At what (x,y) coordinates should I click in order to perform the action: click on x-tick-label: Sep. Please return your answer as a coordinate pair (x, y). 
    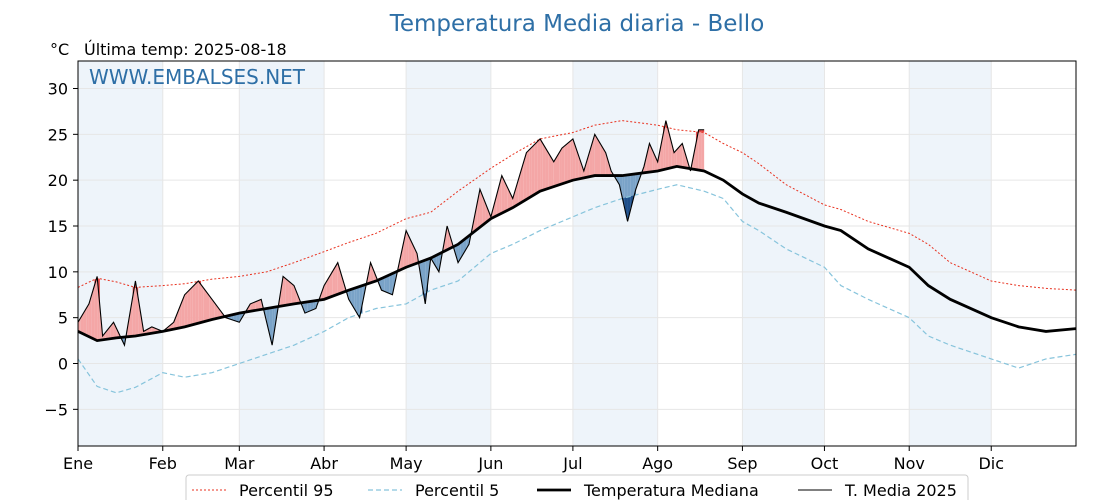
    Looking at the image, I should click on (742, 463).